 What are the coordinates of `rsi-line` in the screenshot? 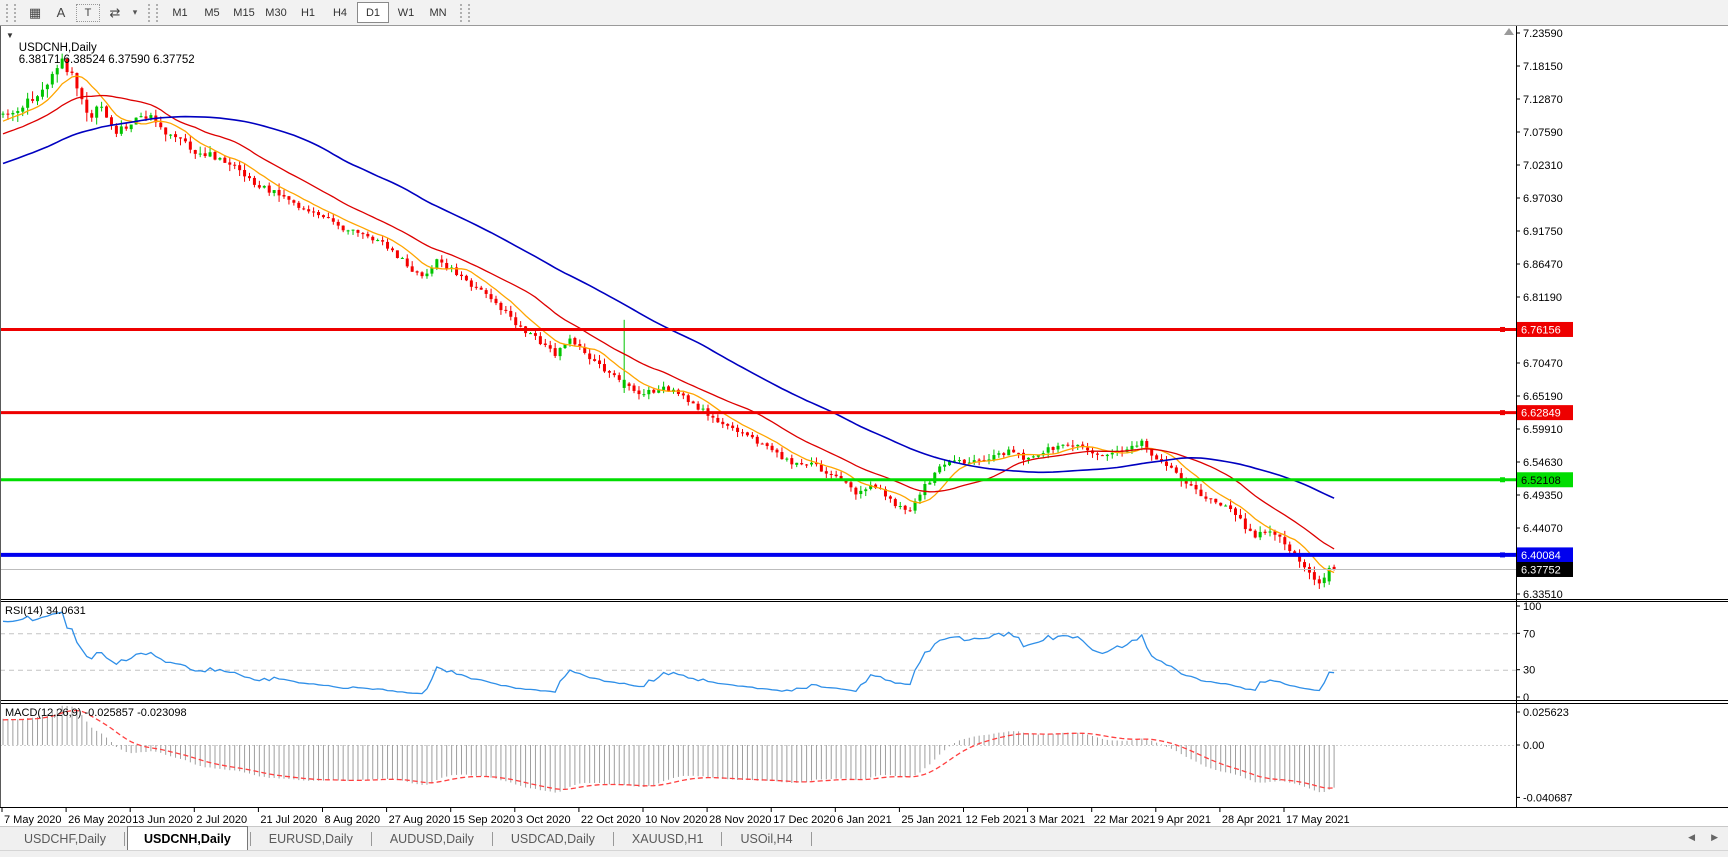 It's located at (668, 653).